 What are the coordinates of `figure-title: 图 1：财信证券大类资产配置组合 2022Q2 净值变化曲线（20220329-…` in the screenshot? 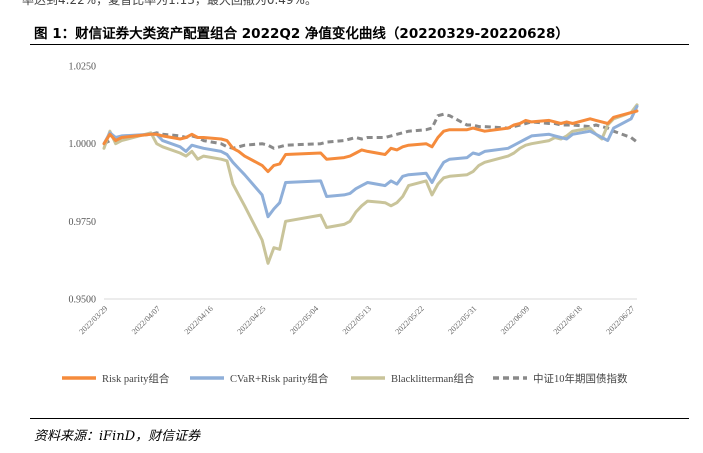 It's located at (301, 34).